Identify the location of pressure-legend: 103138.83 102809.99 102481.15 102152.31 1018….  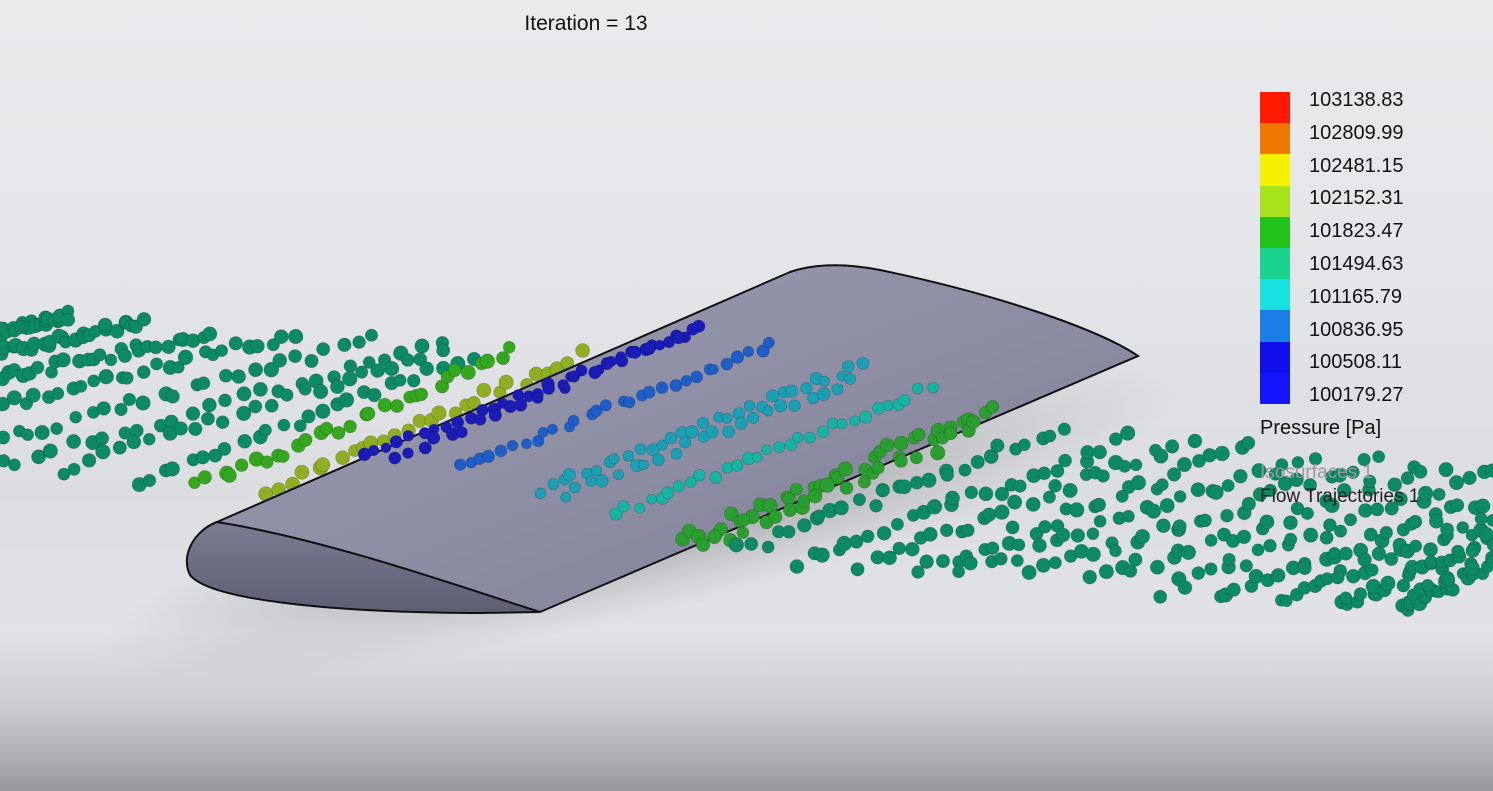
(1373, 300).